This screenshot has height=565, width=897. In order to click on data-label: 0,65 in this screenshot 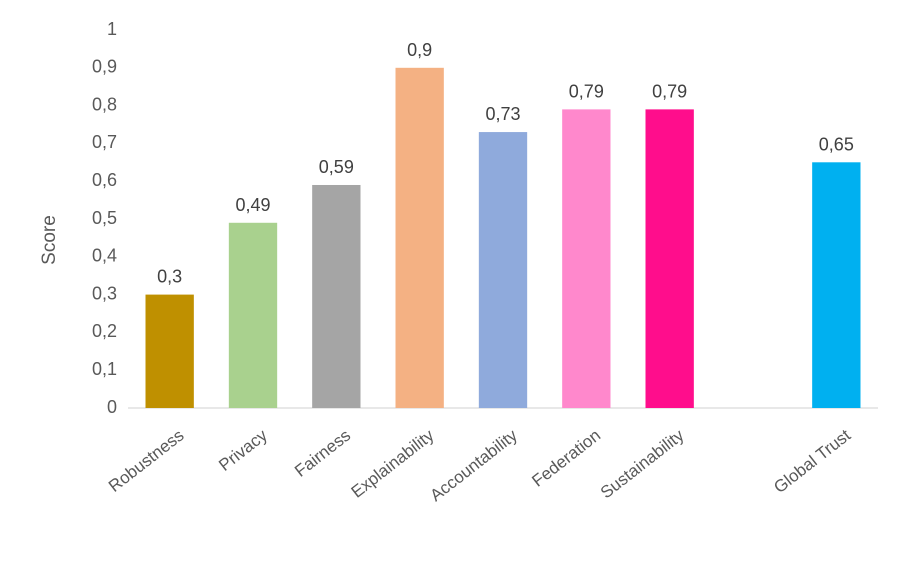, I will do `click(836, 144)`.